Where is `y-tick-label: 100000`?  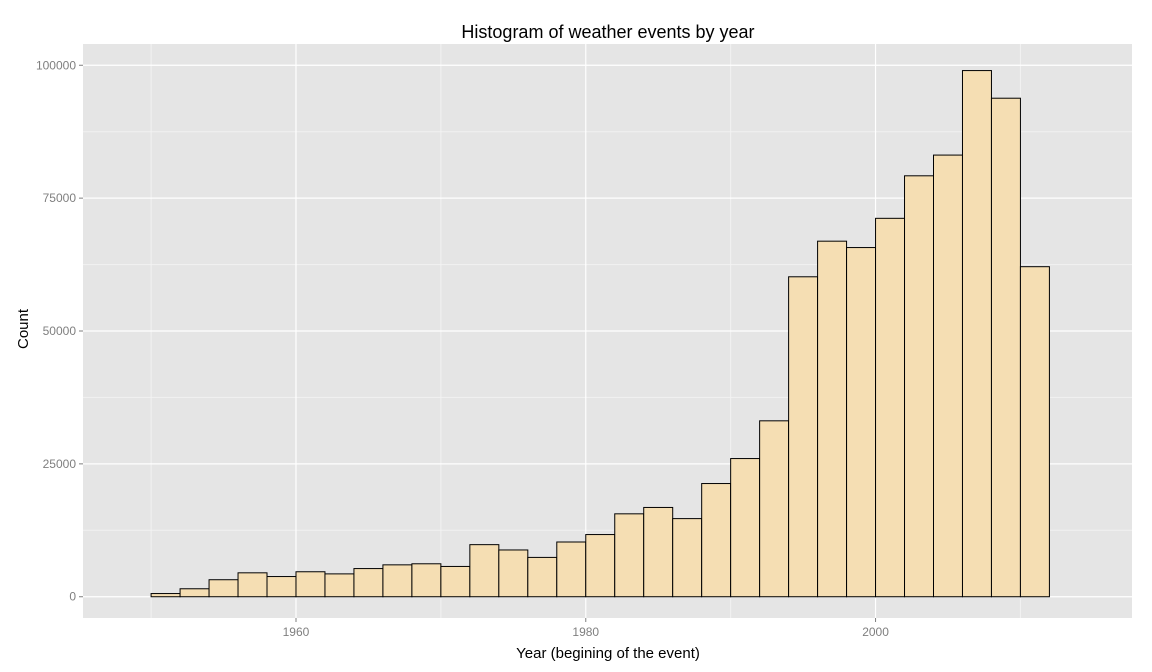
y-tick-label: 100000 is located at coordinates (56, 65).